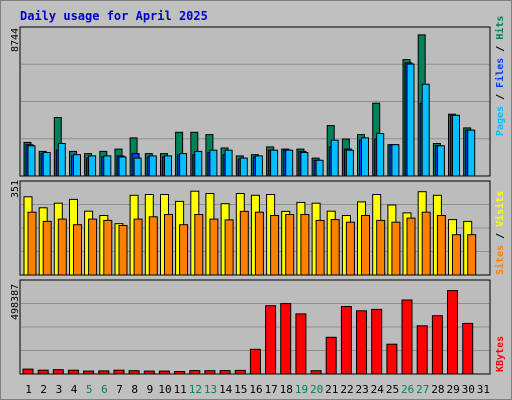  Describe the element at coordinates (361, 389) in the screenshot. I see `x-tick-label: 23` at that location.